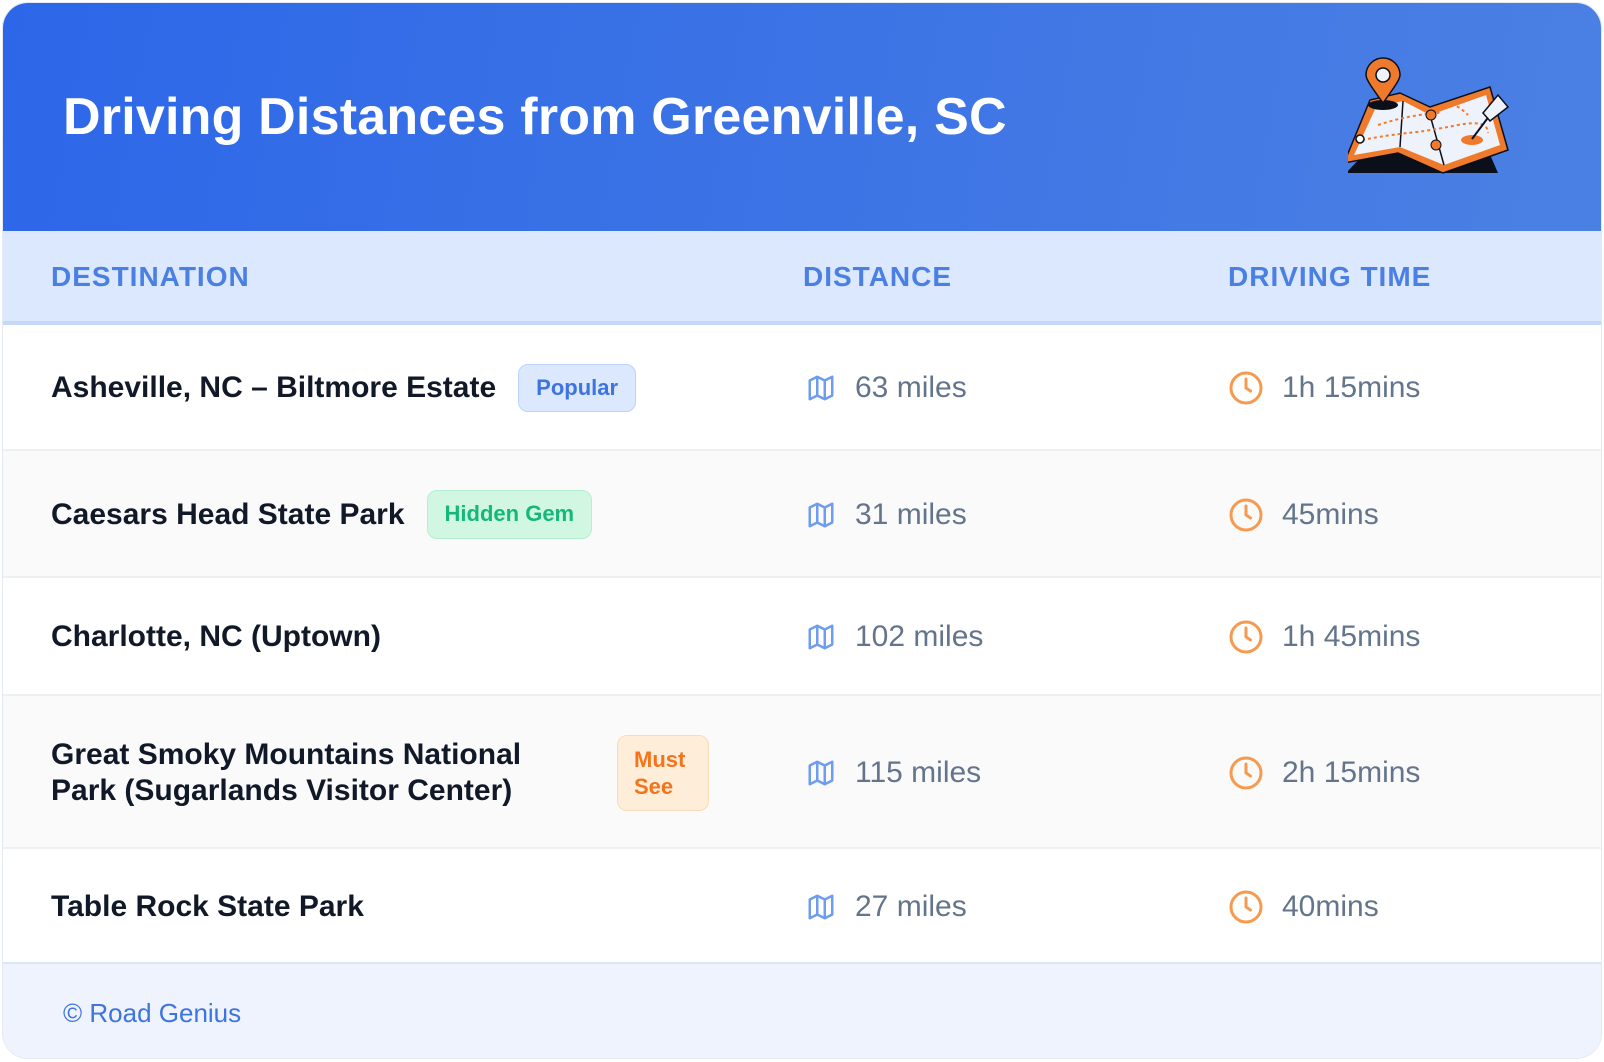 The width and height of the screenshot is (1604, 1062). I want to click on distance-value: 63 miles, so click(911, 387).